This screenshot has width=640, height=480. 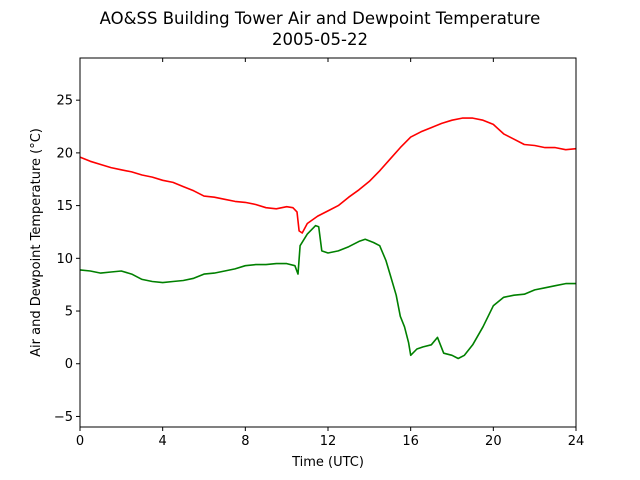 What do you see at coordinates (163, 441) in the screenshot?
I see `x-tick-label: 4` at bounding box center [163, 441].